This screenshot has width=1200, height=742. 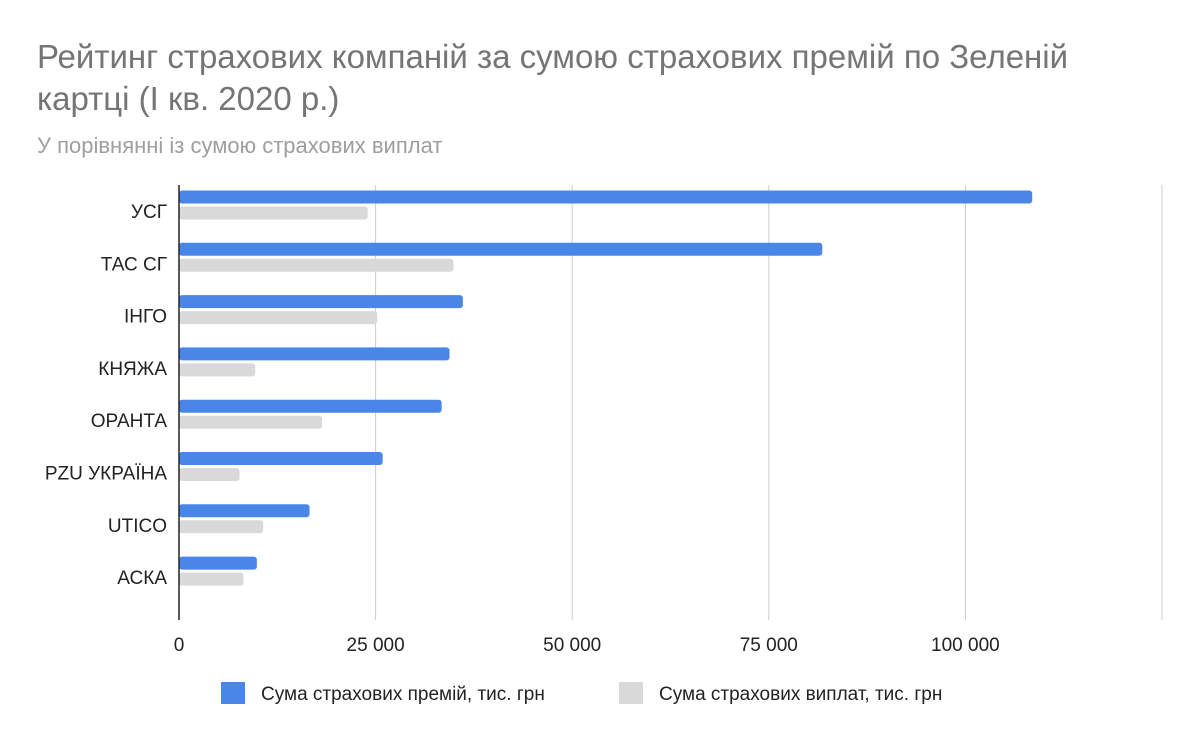 What do you see at coordinates (134, 264) in the screenshot?
I see `category-label: ТАС СГ` at bounding box center [134, 264].